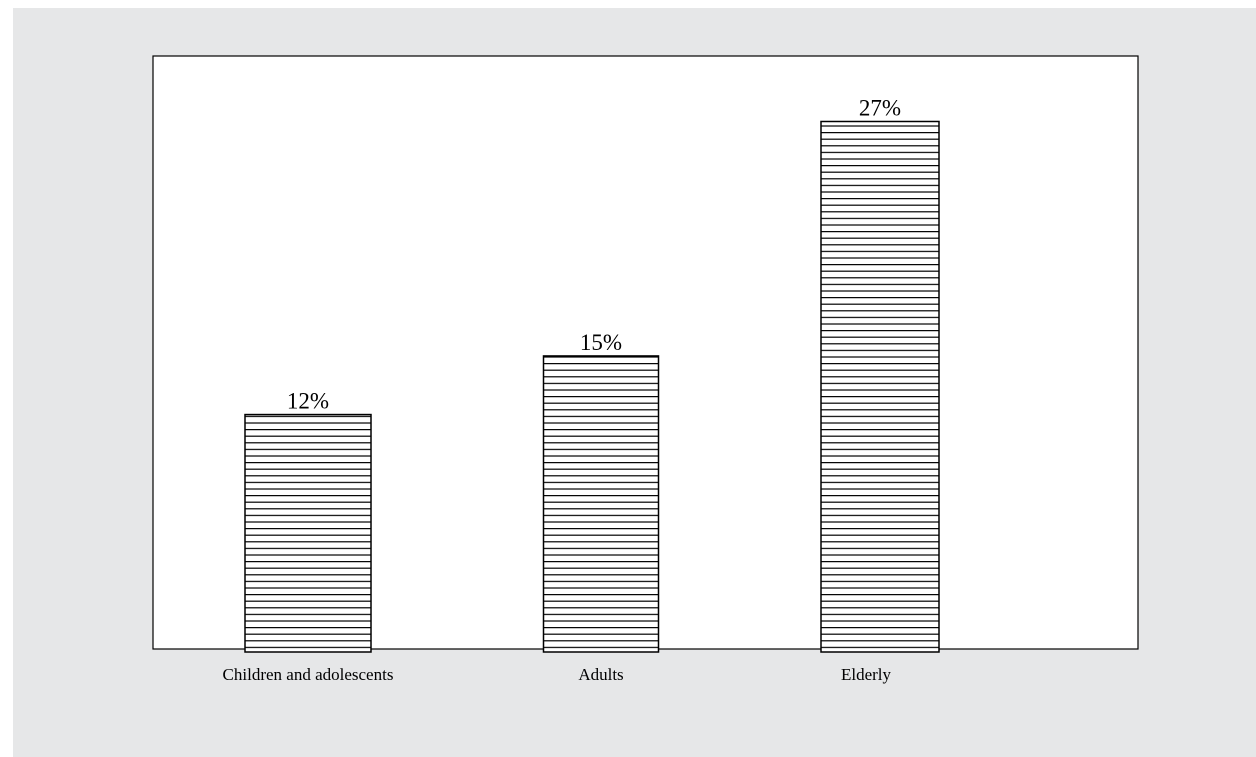  What do you see at coordinates (308, 401) in the screenshot?
I see `data-label-children-and-adolescents: 12%` at bounding box center [308, 401].